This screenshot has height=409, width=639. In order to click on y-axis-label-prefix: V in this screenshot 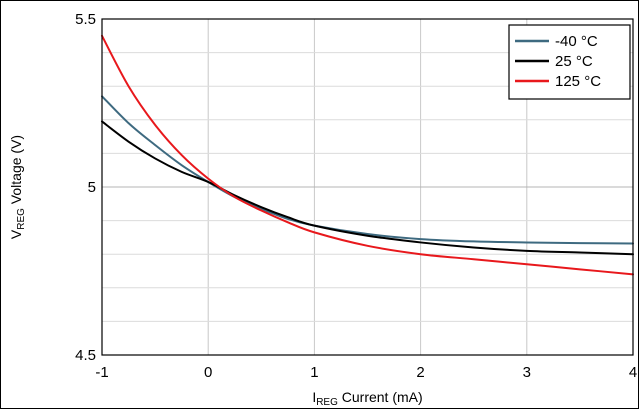, I will do `click(16, 234)`.